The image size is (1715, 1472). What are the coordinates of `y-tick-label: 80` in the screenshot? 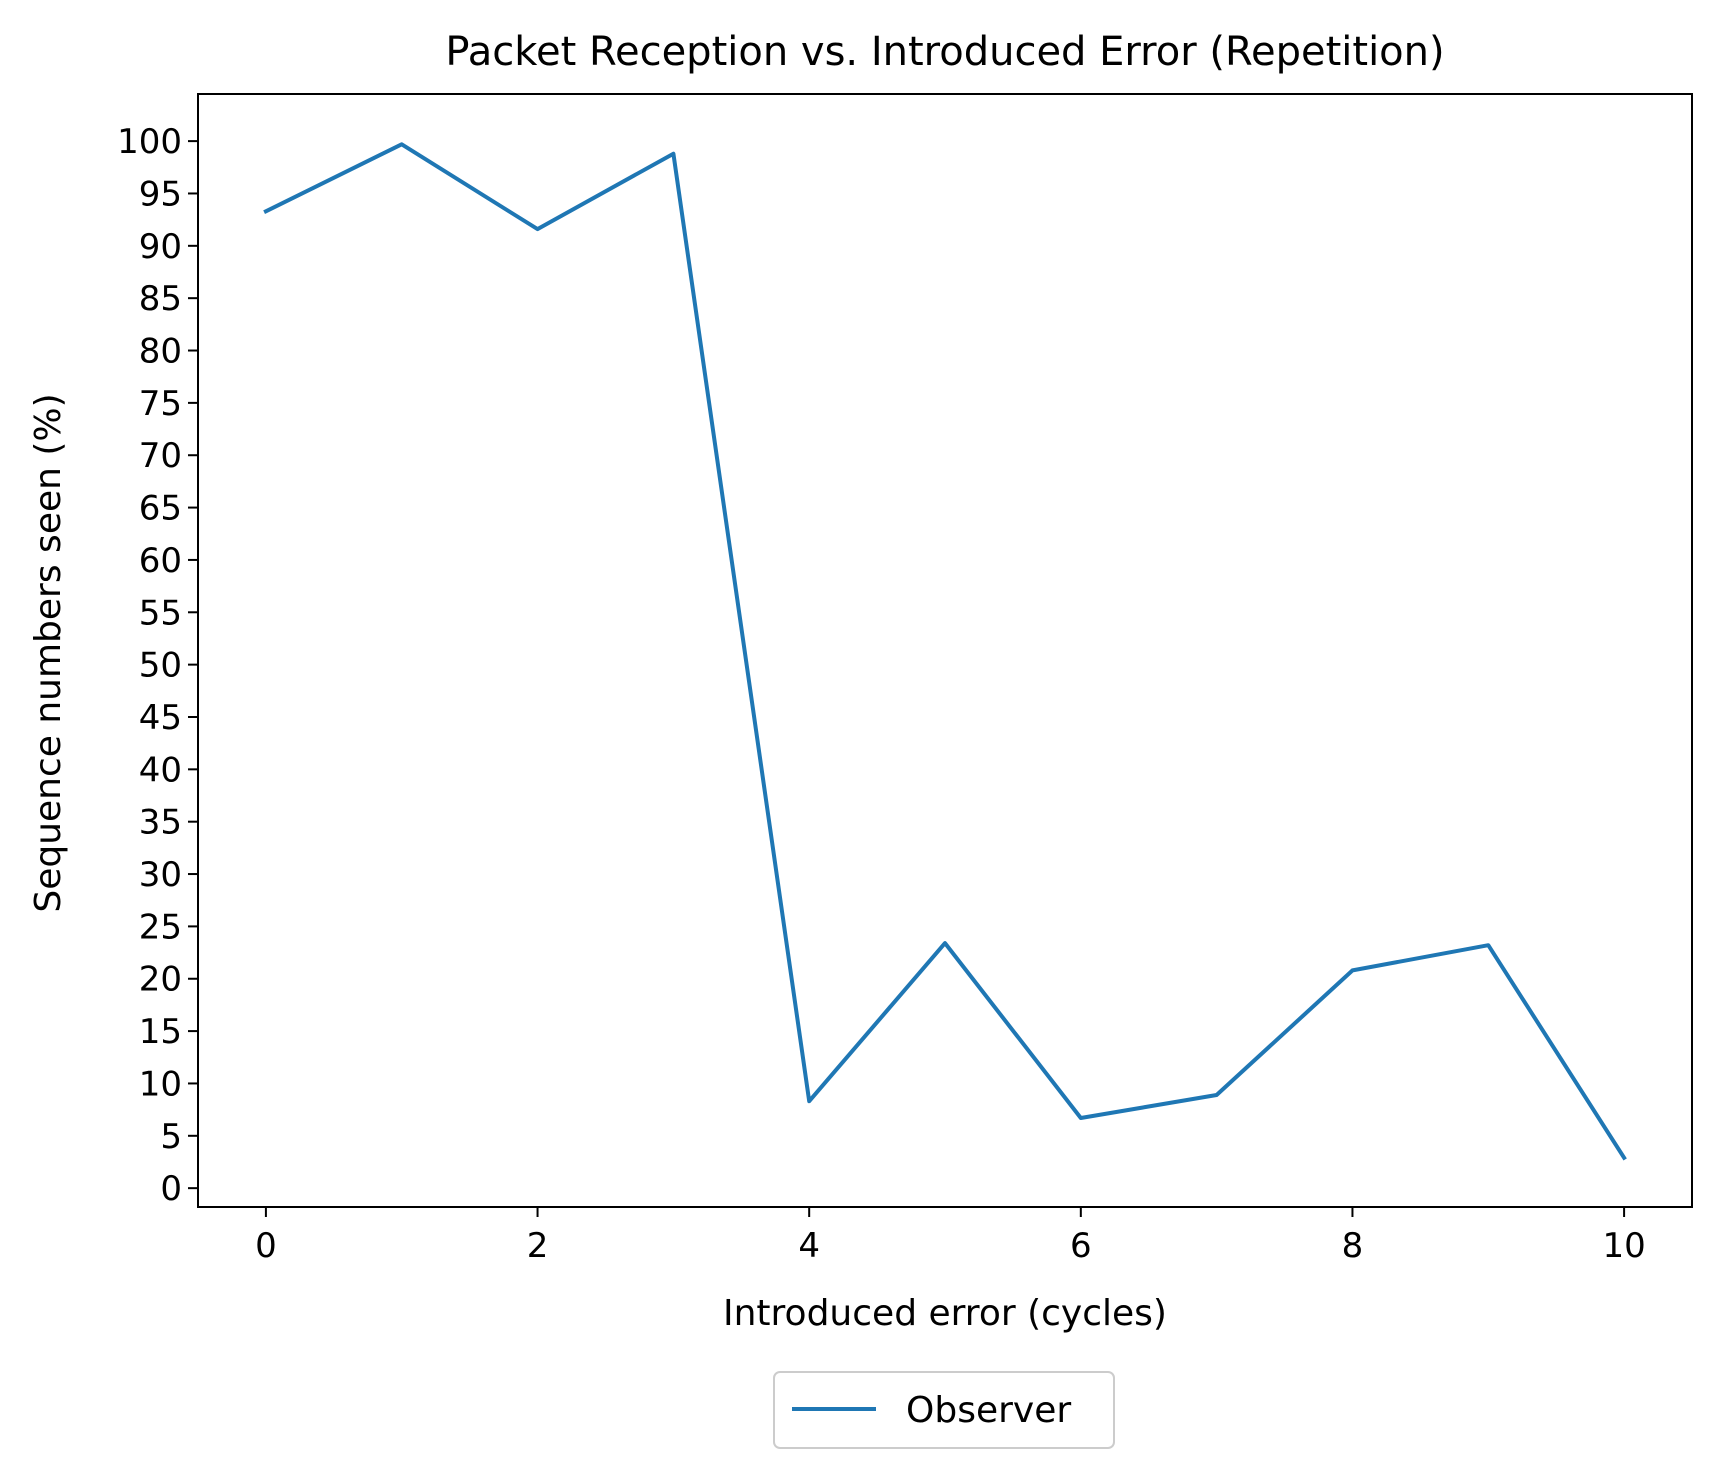 It's located at (160, 352).